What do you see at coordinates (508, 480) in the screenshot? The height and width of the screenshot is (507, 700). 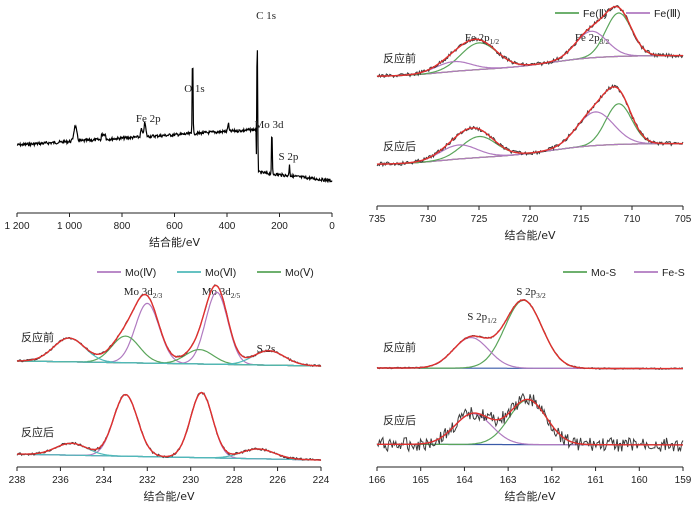 I see `x-tick-label: 163` at bounding box center [508, 480].